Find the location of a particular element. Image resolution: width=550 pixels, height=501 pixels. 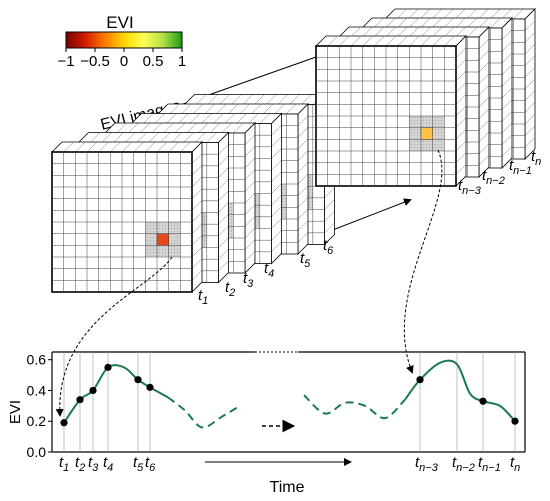

evi-series-line-gap-a is located at coordinates (204, 412).